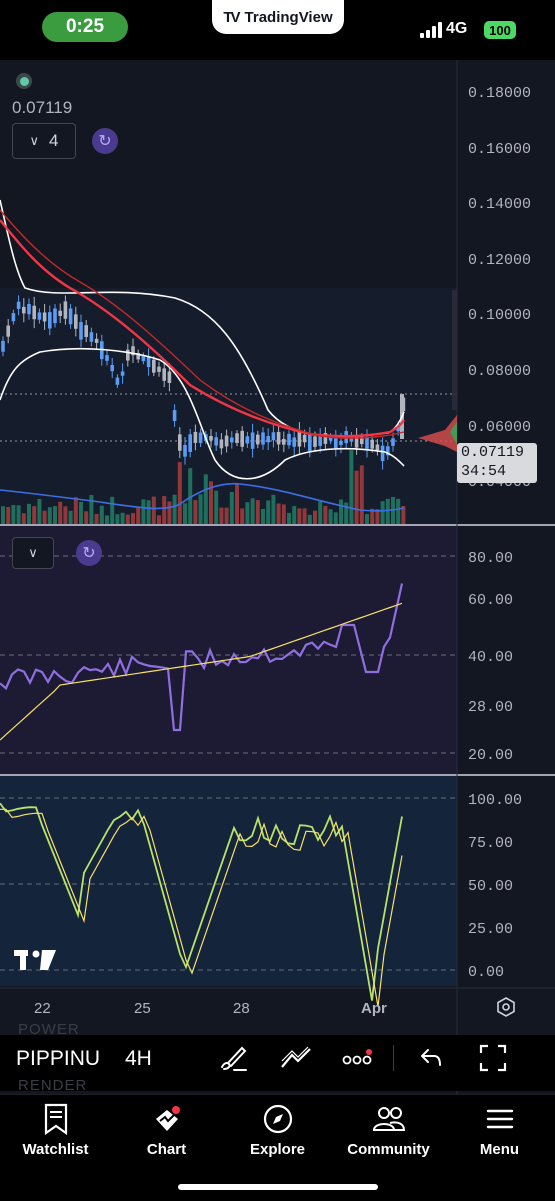  What do you see at coordinates (142, 1008) in the screenshot?
I see `date-label: 25` at bounding box center [142, 1008].